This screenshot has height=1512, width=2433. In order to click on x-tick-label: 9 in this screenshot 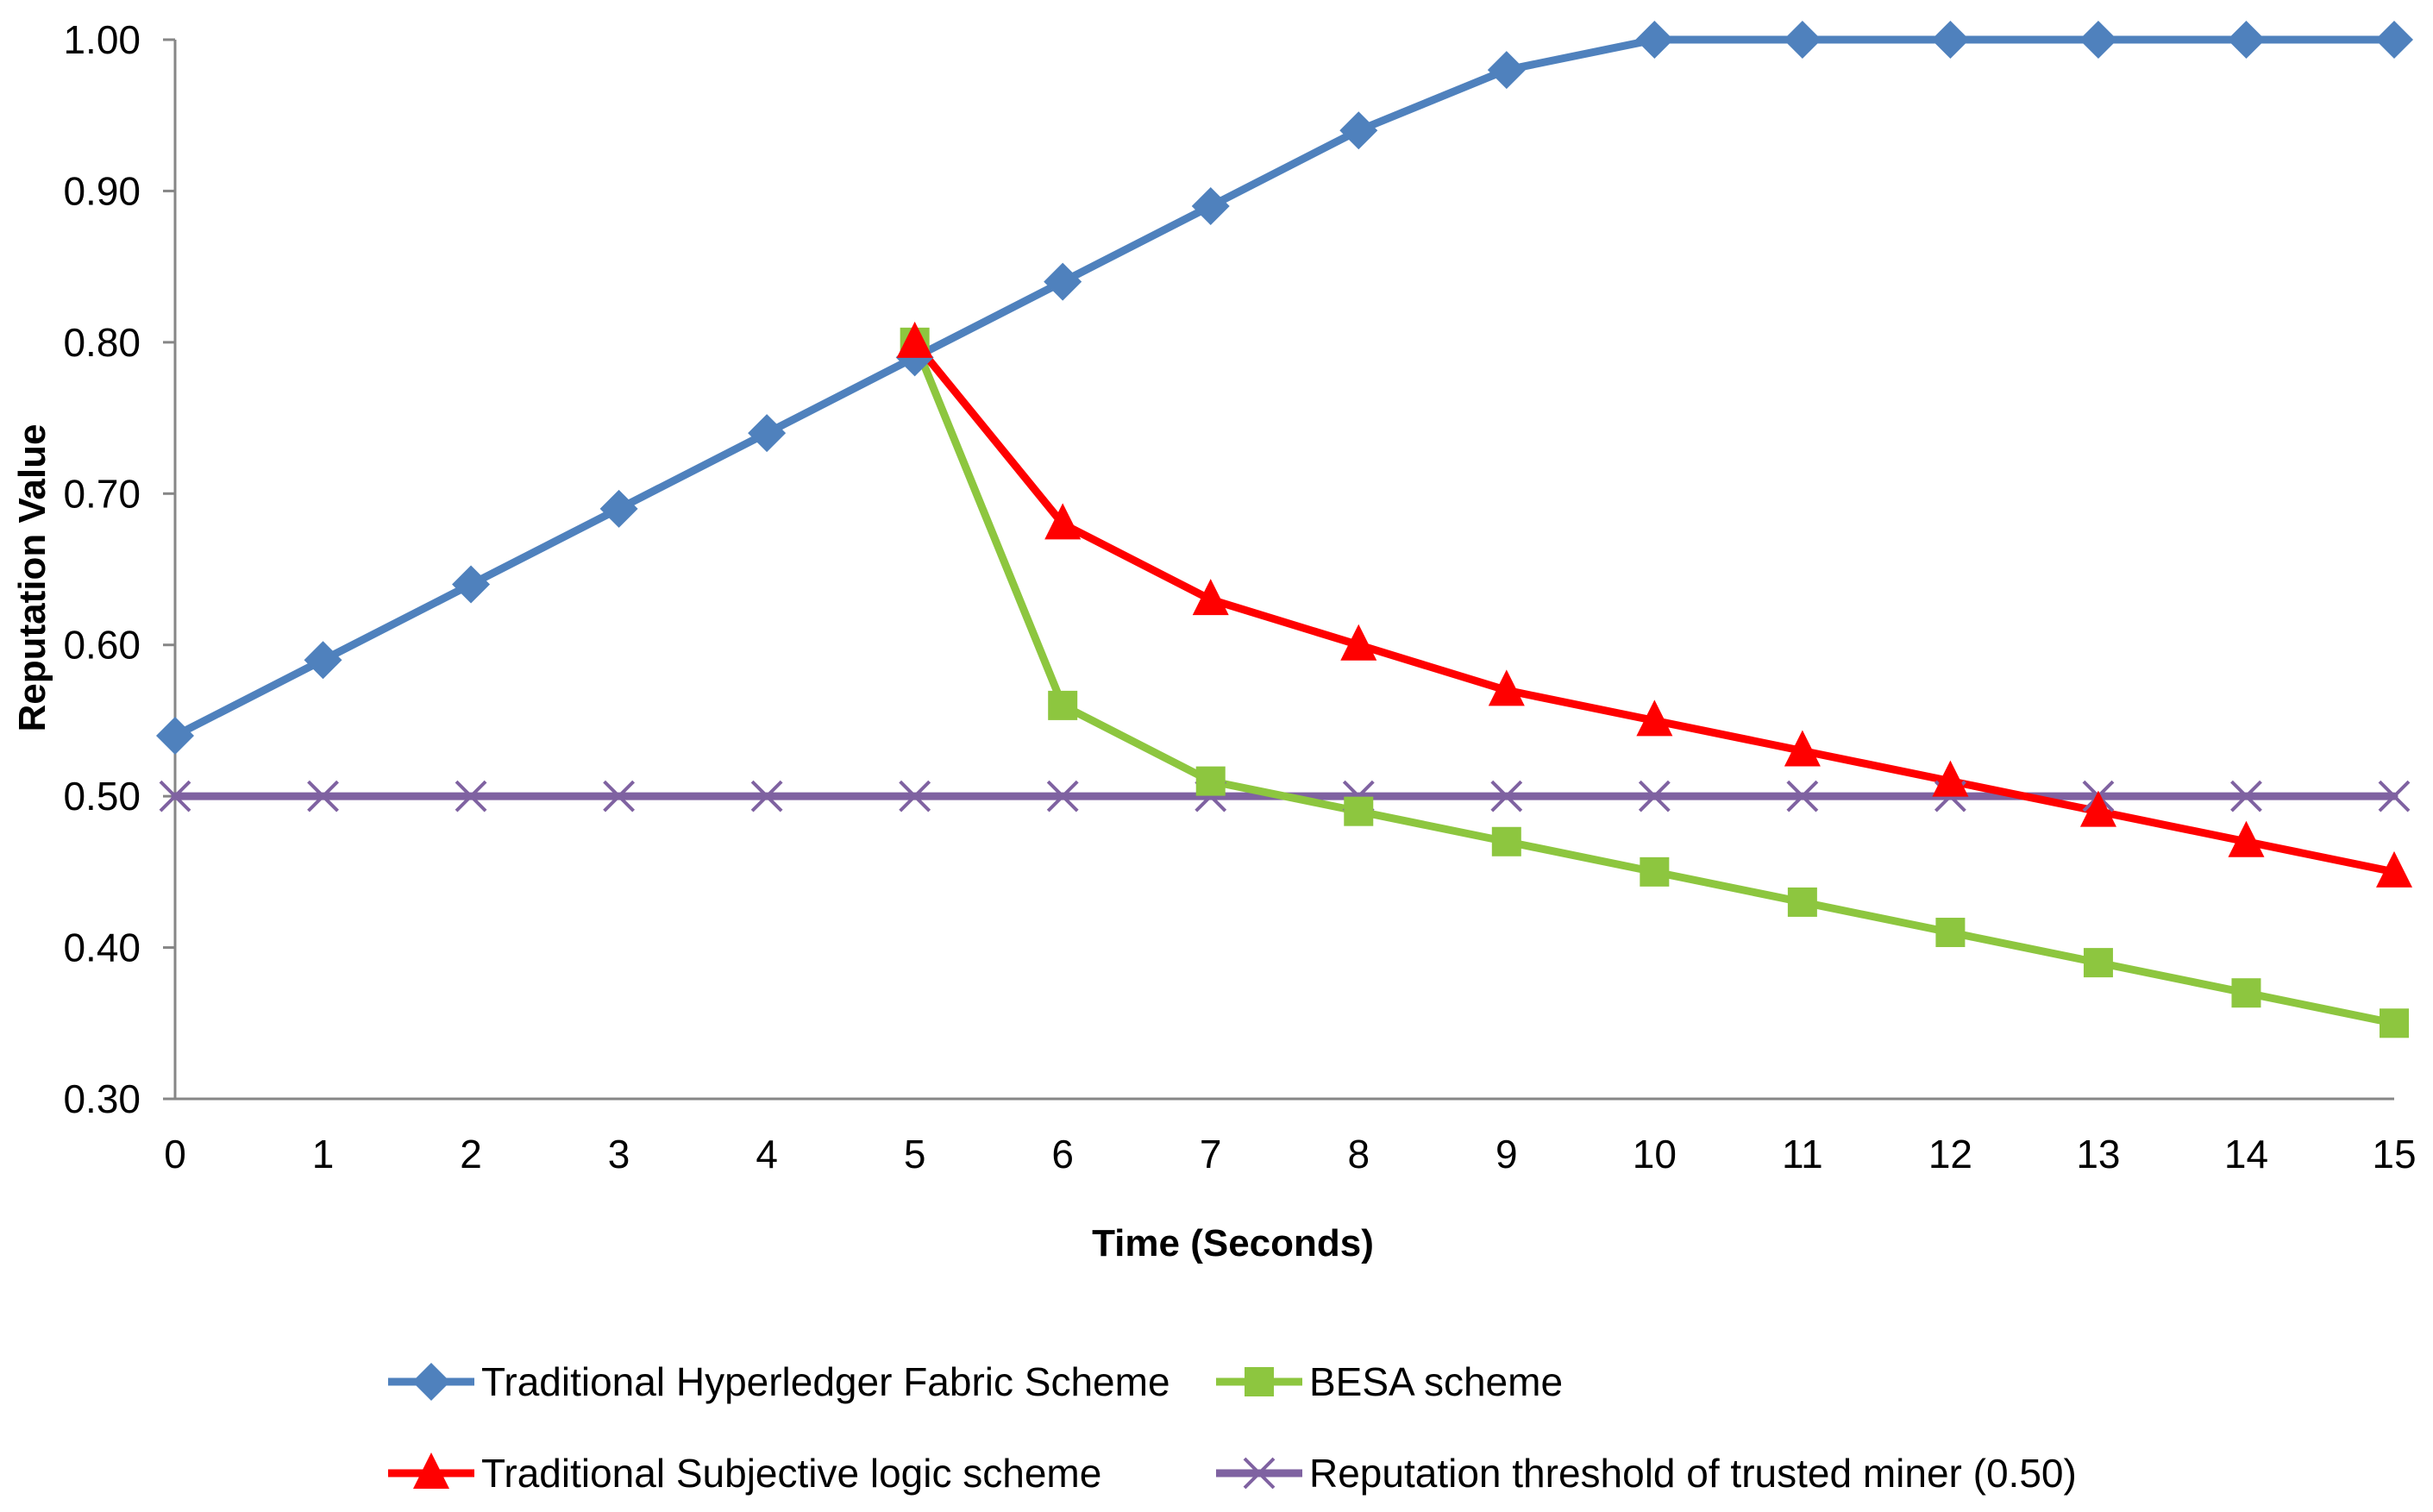, I will do `click(1507, 1154)`.